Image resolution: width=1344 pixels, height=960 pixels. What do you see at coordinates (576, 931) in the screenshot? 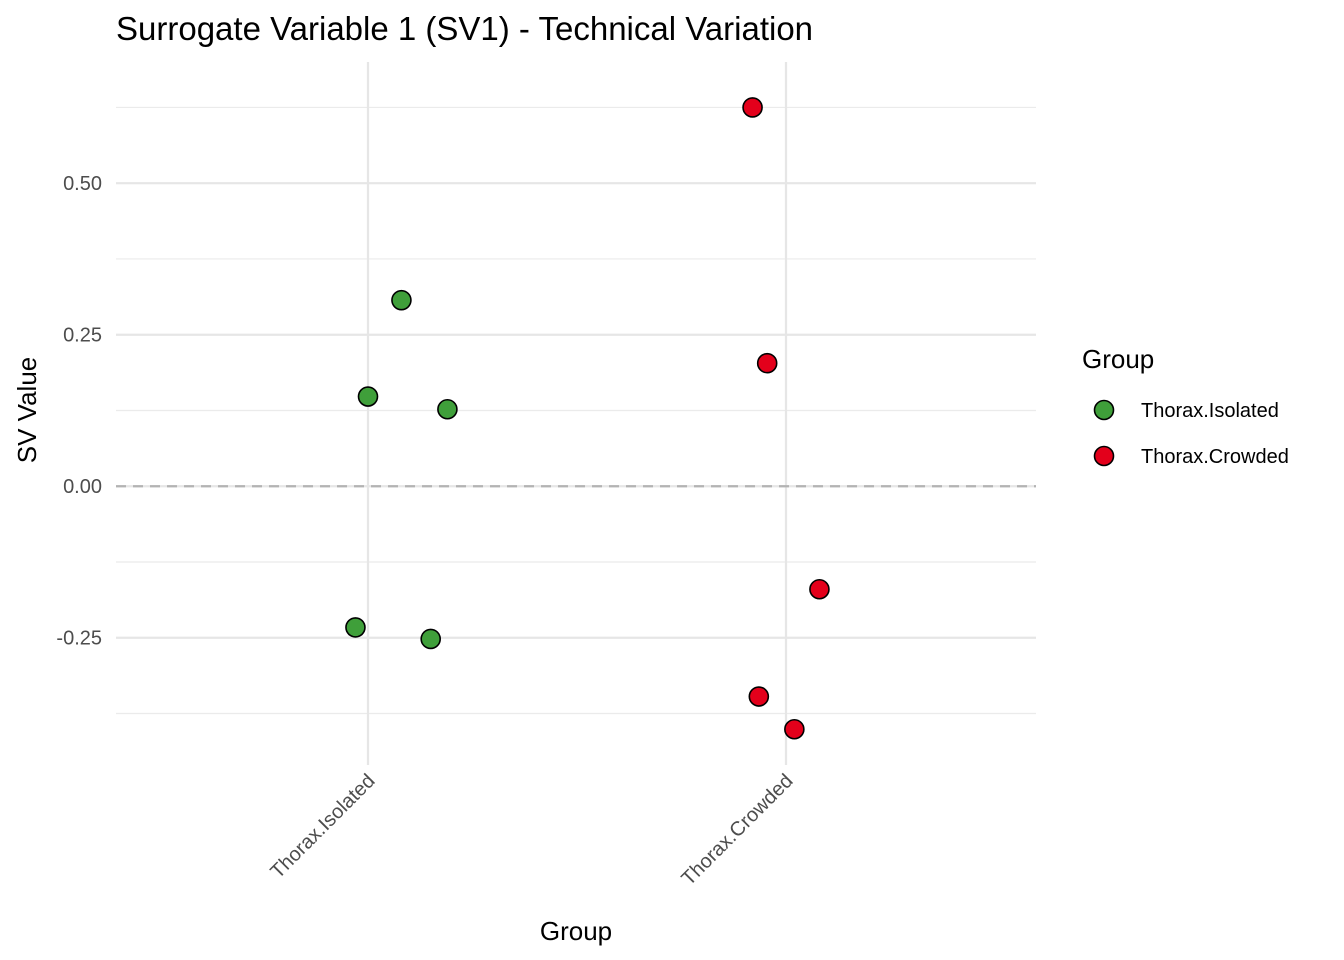
I see `x-axis-title: Group` at bounding box center [576, 931].